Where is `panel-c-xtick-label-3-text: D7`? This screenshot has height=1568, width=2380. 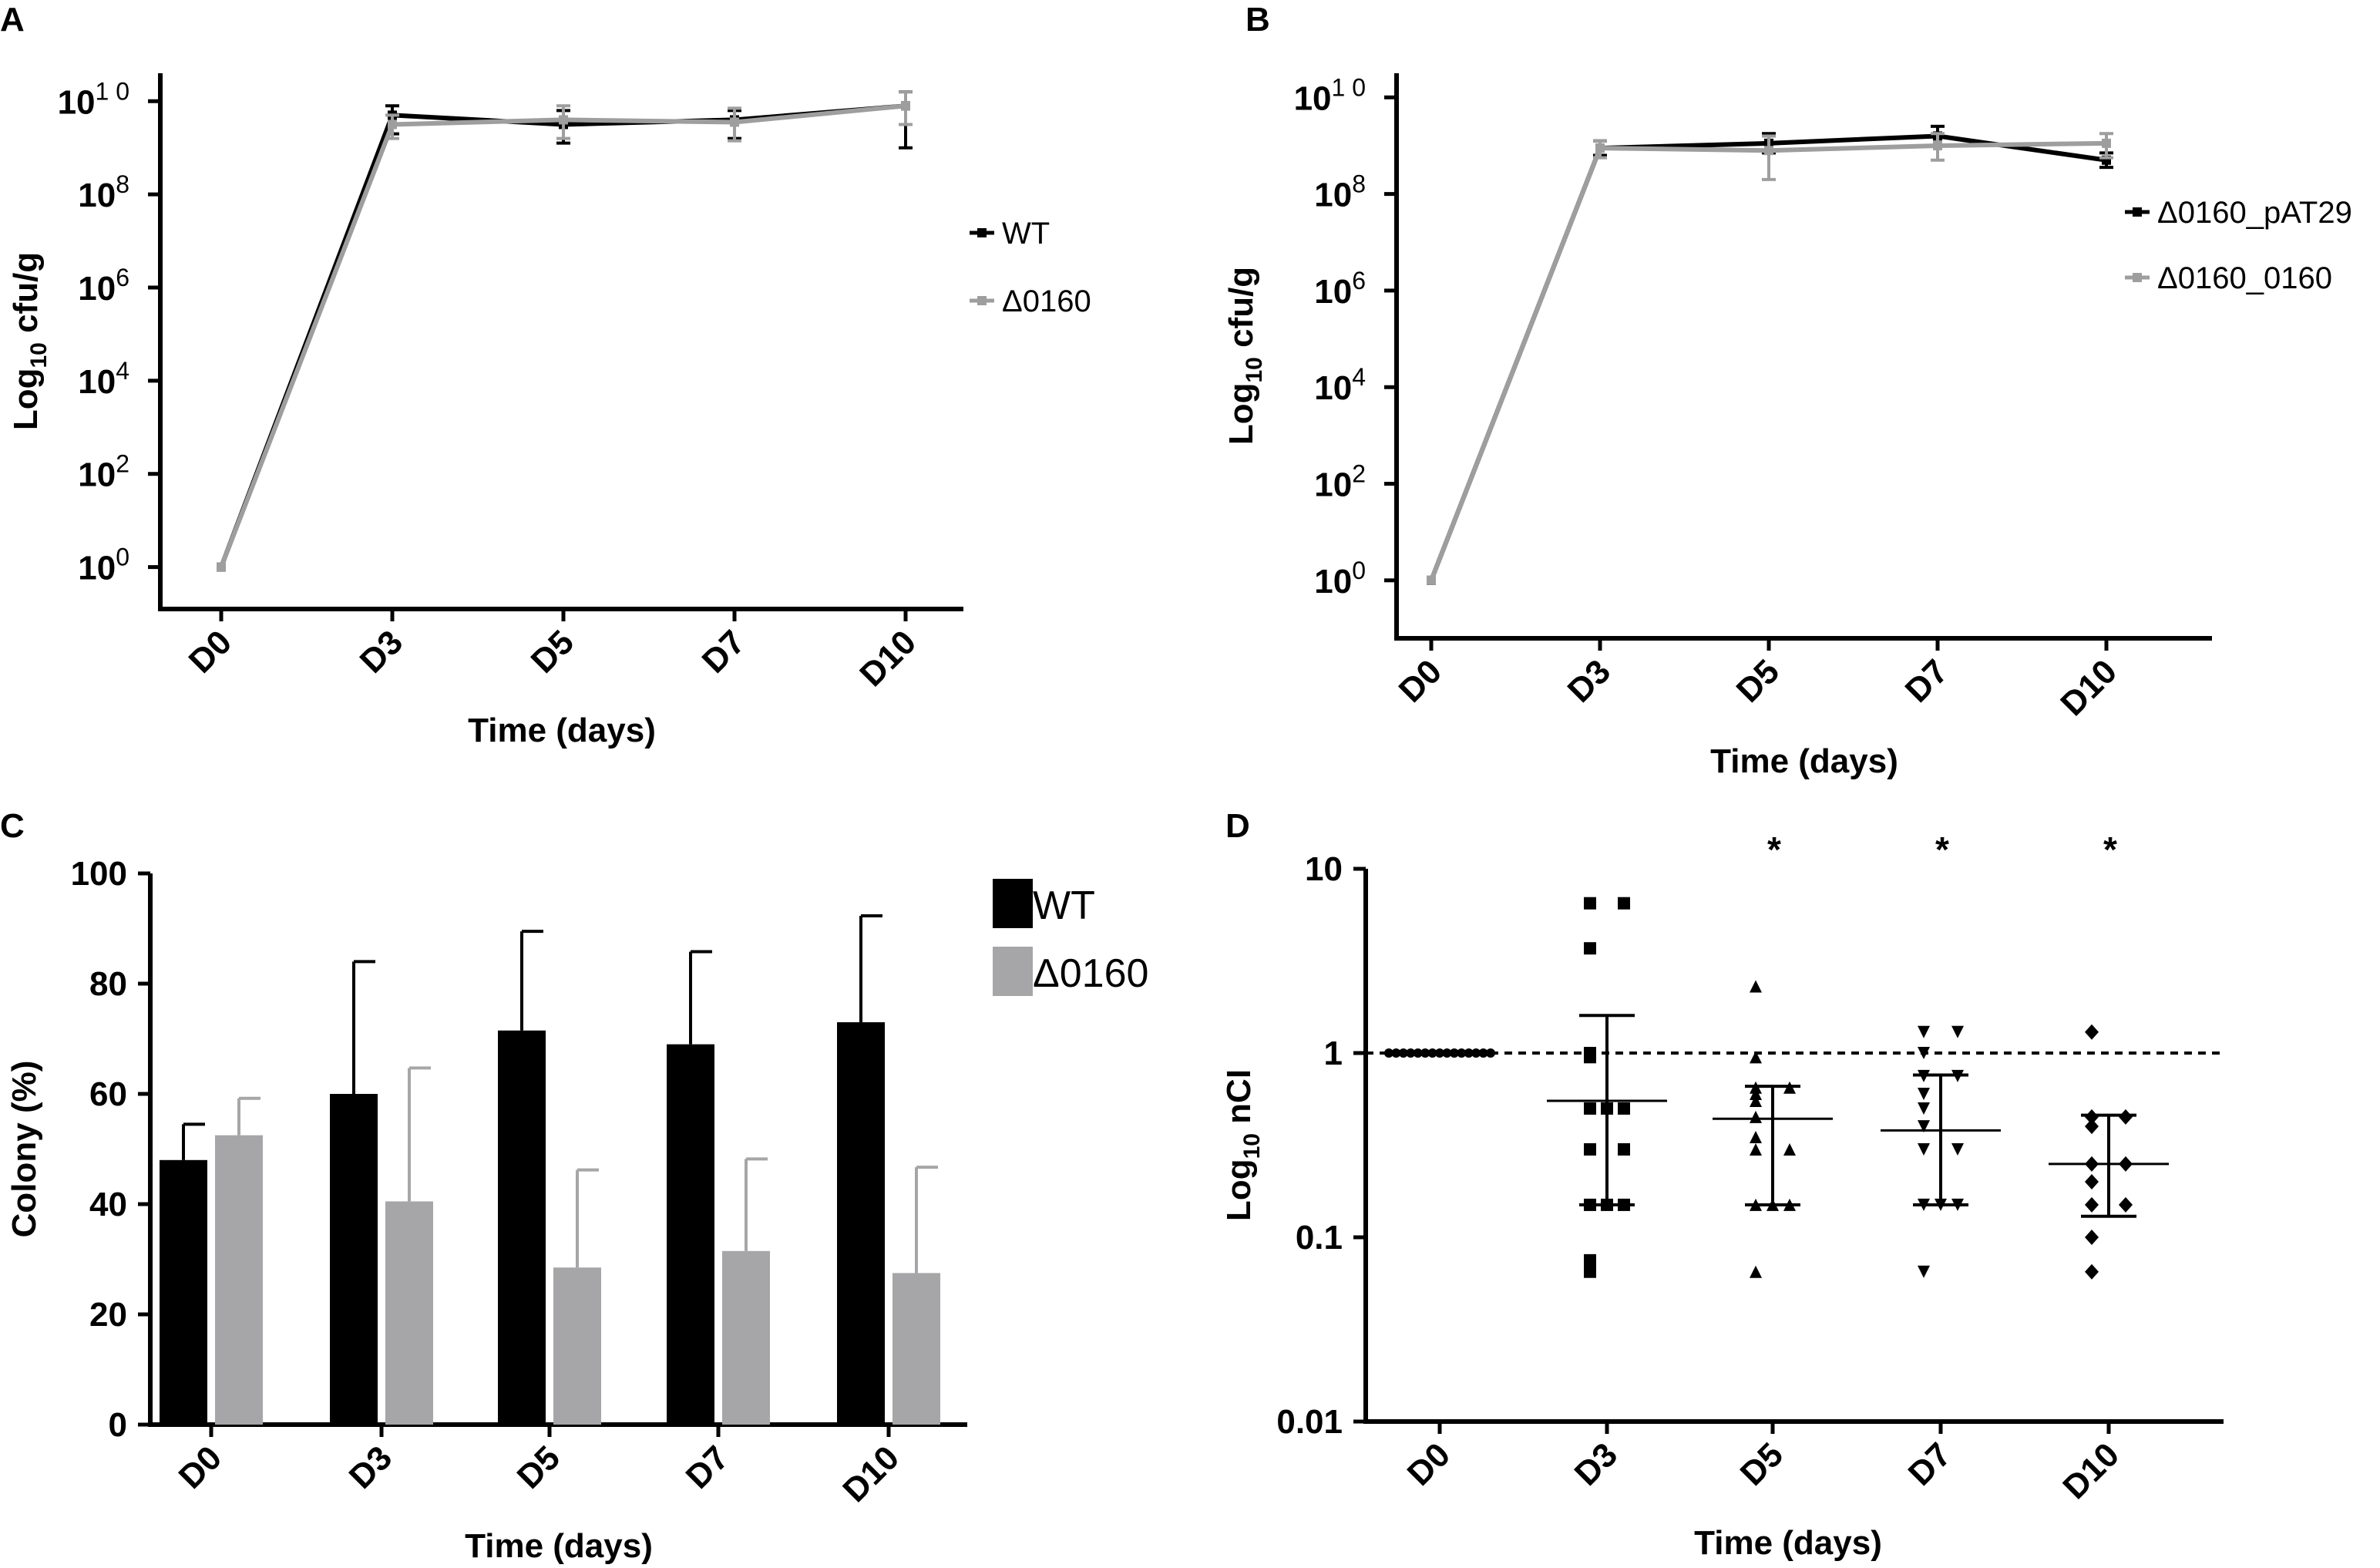 panel-c-xtick-label-3-text: D7 is located at coordinates (707, 1467).